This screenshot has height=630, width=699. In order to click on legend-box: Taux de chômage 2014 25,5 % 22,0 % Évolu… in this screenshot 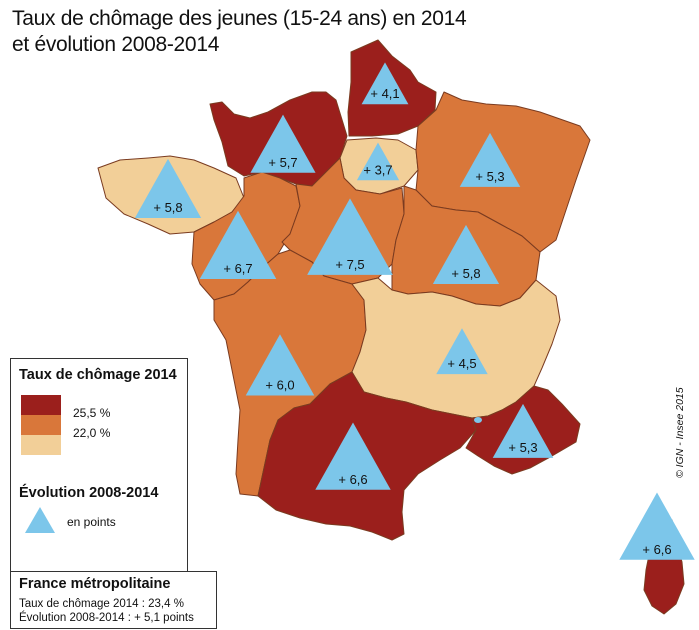, I will do `click(99, 472)`.